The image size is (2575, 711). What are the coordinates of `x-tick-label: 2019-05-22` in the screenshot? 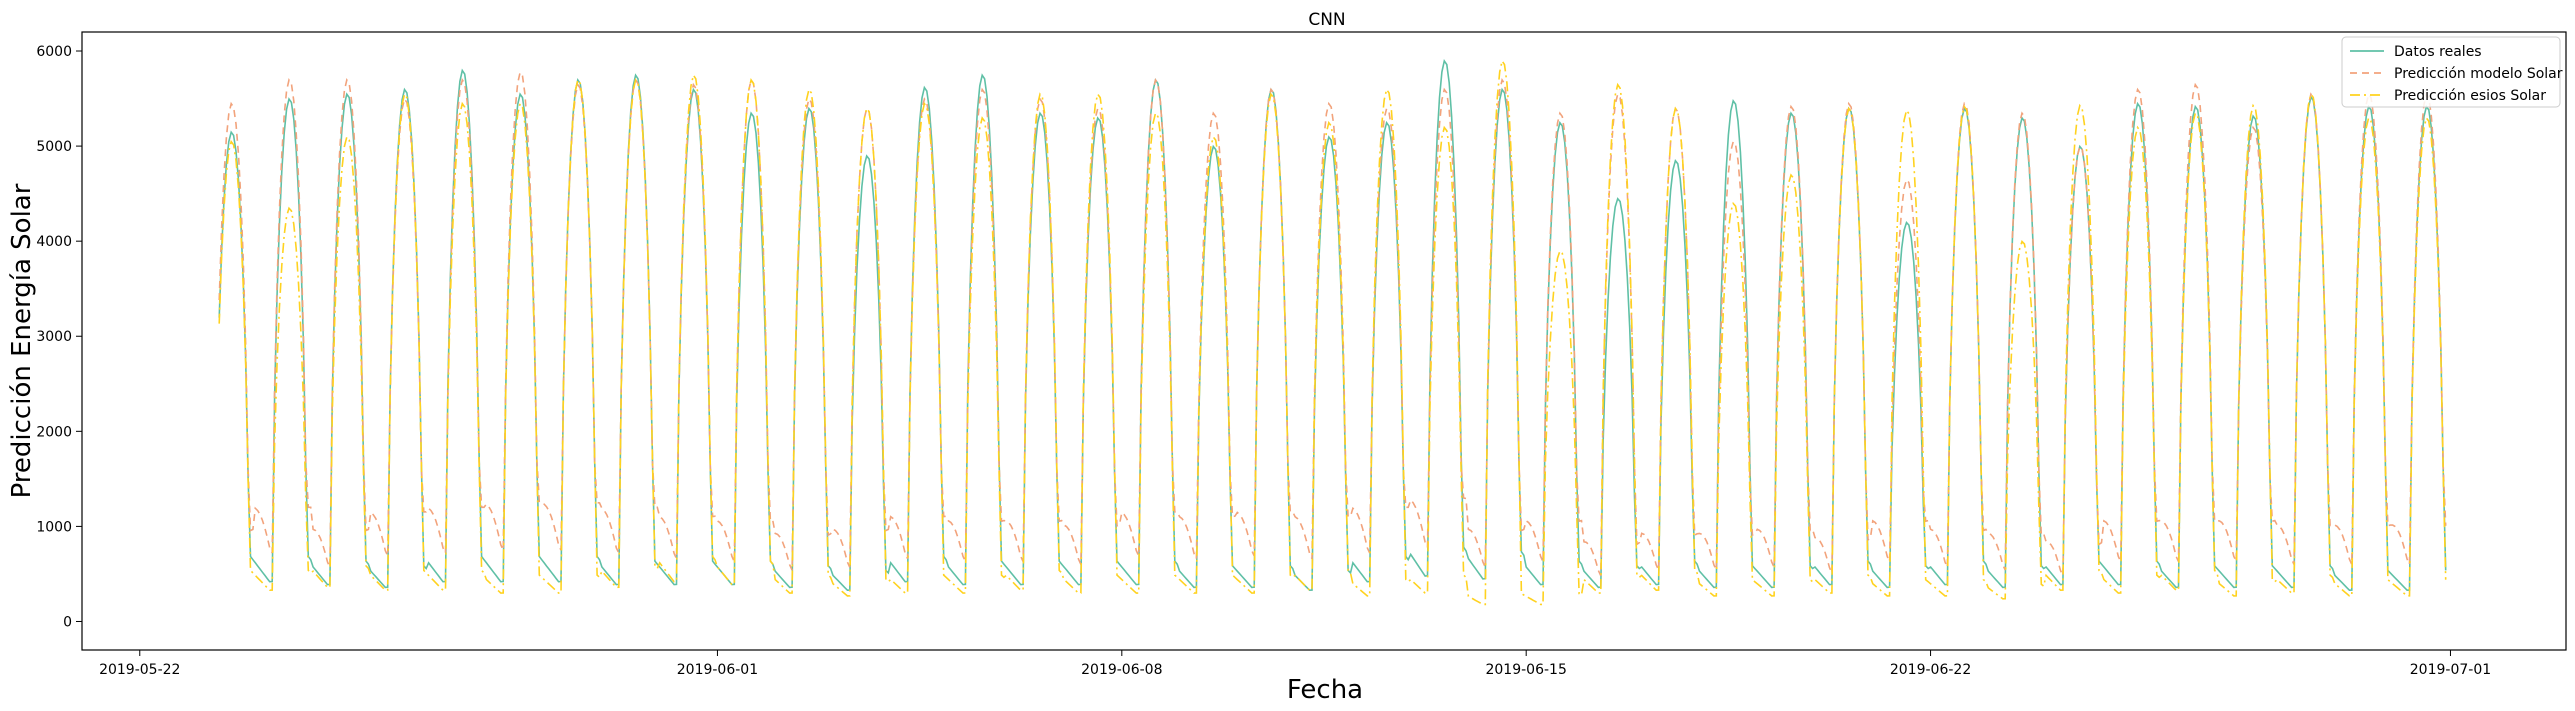 It's located at (139, 670).